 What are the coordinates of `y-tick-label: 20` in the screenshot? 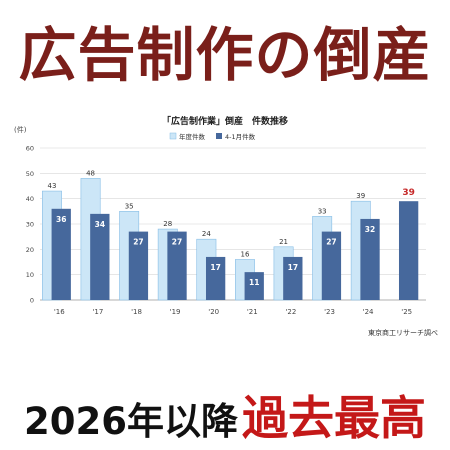 It's located at (30, 250).